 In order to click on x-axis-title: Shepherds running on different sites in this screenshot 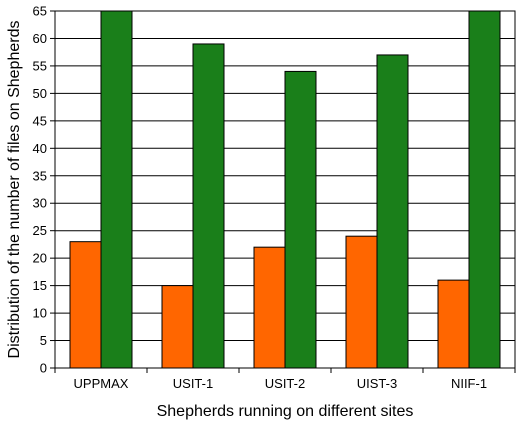, I will do `click(285, 411)`.